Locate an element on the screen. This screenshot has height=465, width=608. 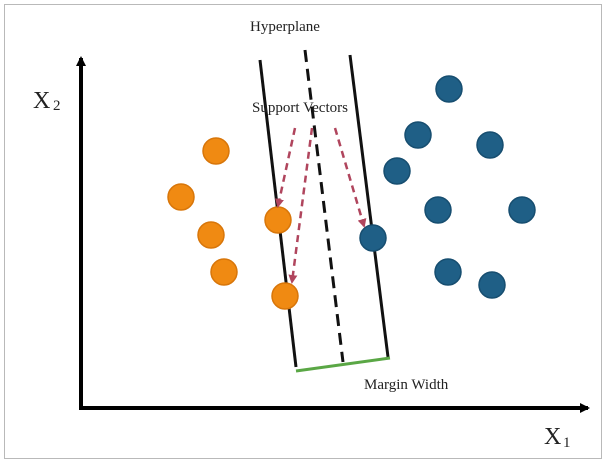
hyperplane-label: Hyperplane is located at coordinates (285, 27).